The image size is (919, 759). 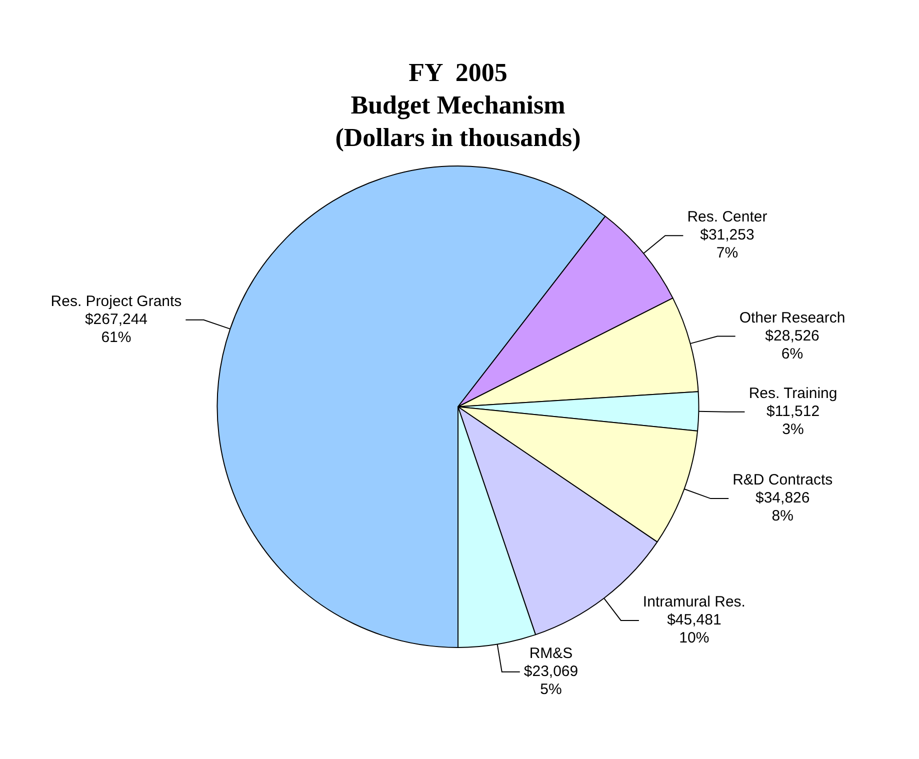 What do you see at coordinates (727, 217) in the screenshot?
I see `slice-label: Res. Center` at bounding box center [727, 217].